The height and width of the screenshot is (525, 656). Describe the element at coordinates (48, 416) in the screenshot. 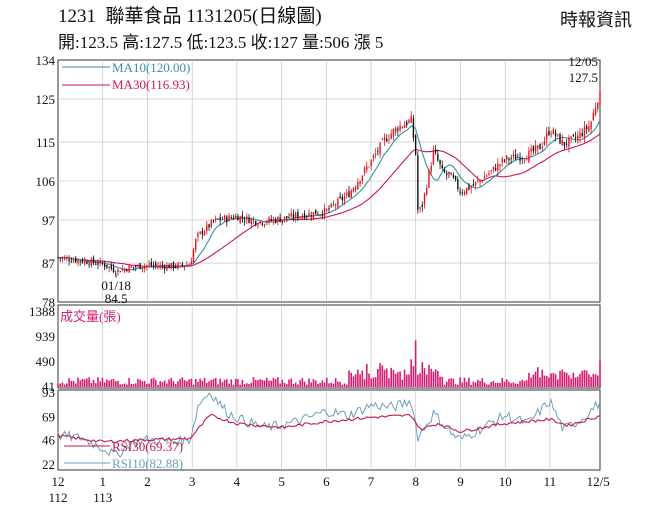

I see `rsi-y-tick: 69` at that location.